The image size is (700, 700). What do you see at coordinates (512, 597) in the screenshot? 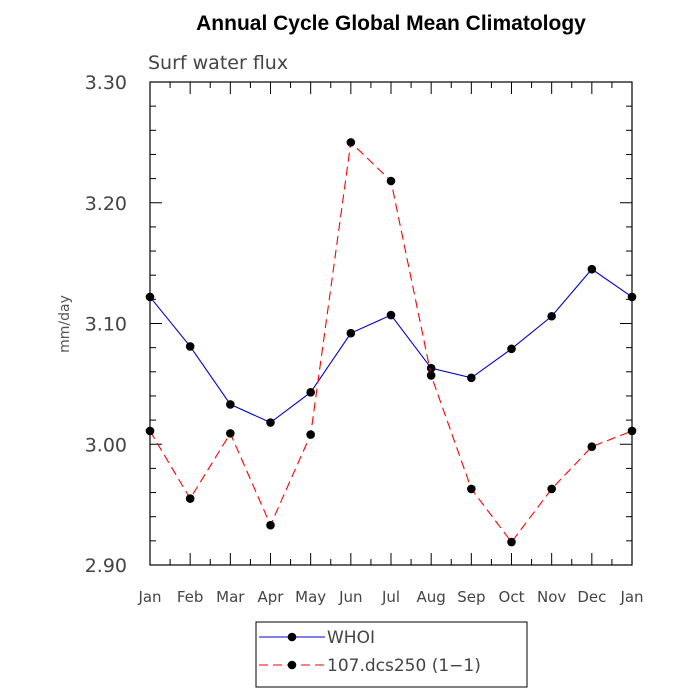
I see `x-tick-label: Oct` at bounding box center [512, 597].